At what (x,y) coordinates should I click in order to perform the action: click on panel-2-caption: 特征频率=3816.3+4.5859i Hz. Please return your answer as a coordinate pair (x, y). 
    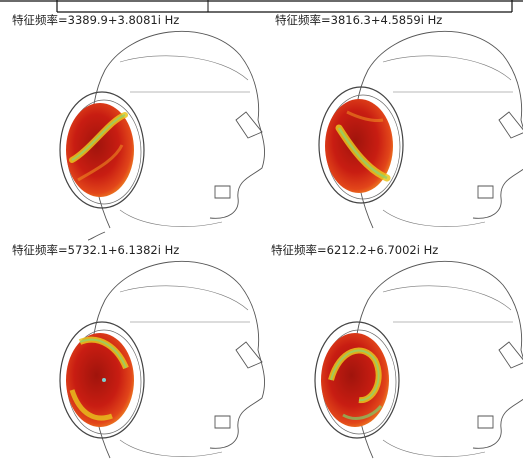
    Looking at the image, I should click on (358, 20).